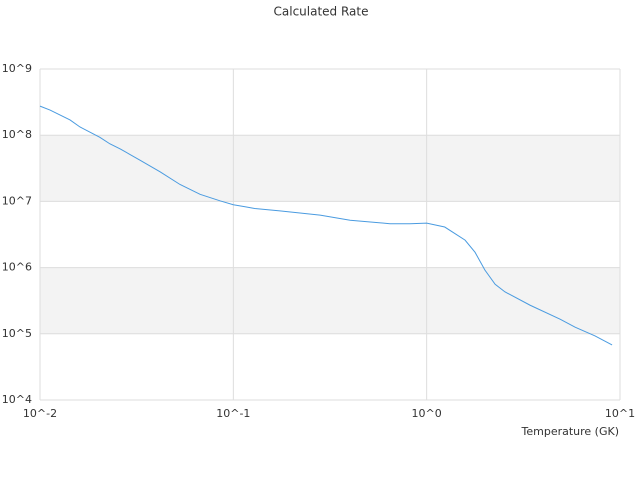  Describe the element at coordinates (17, 200) in the screenshot. I see `y-tick-label: 10^7` at that location.